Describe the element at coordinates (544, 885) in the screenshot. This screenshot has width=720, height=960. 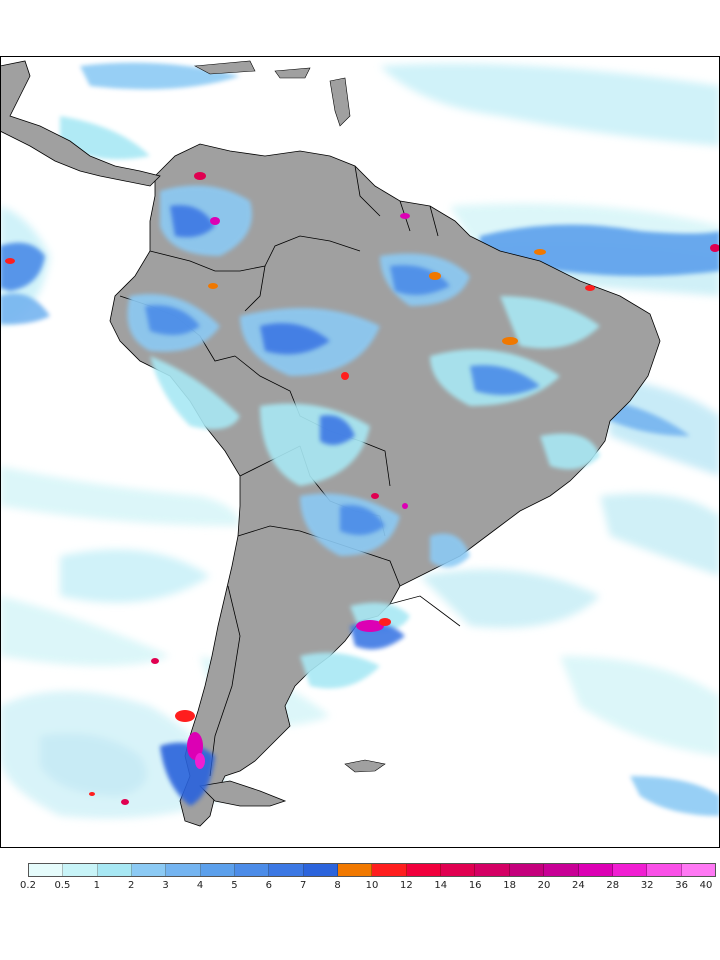
I see `colorbar-tick-label: 20` at that location.